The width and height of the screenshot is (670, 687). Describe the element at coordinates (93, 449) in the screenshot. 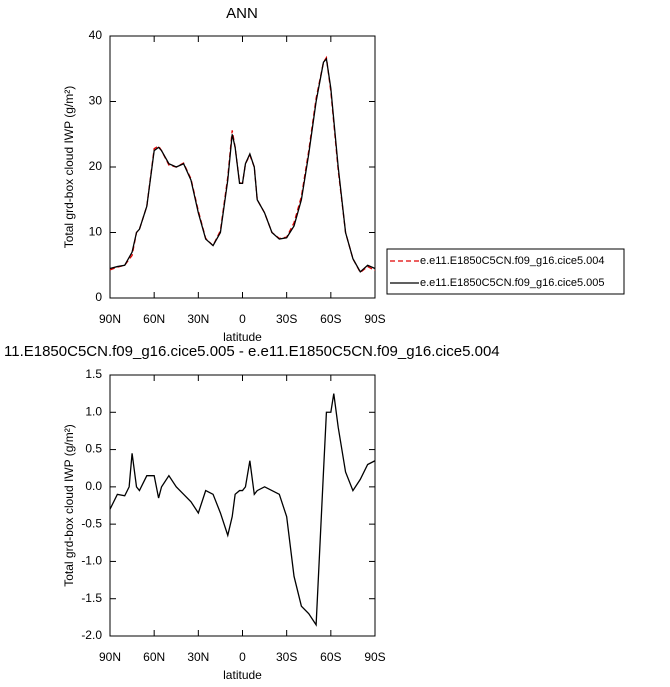

I see `y-tick-label: 0.5` at that location.